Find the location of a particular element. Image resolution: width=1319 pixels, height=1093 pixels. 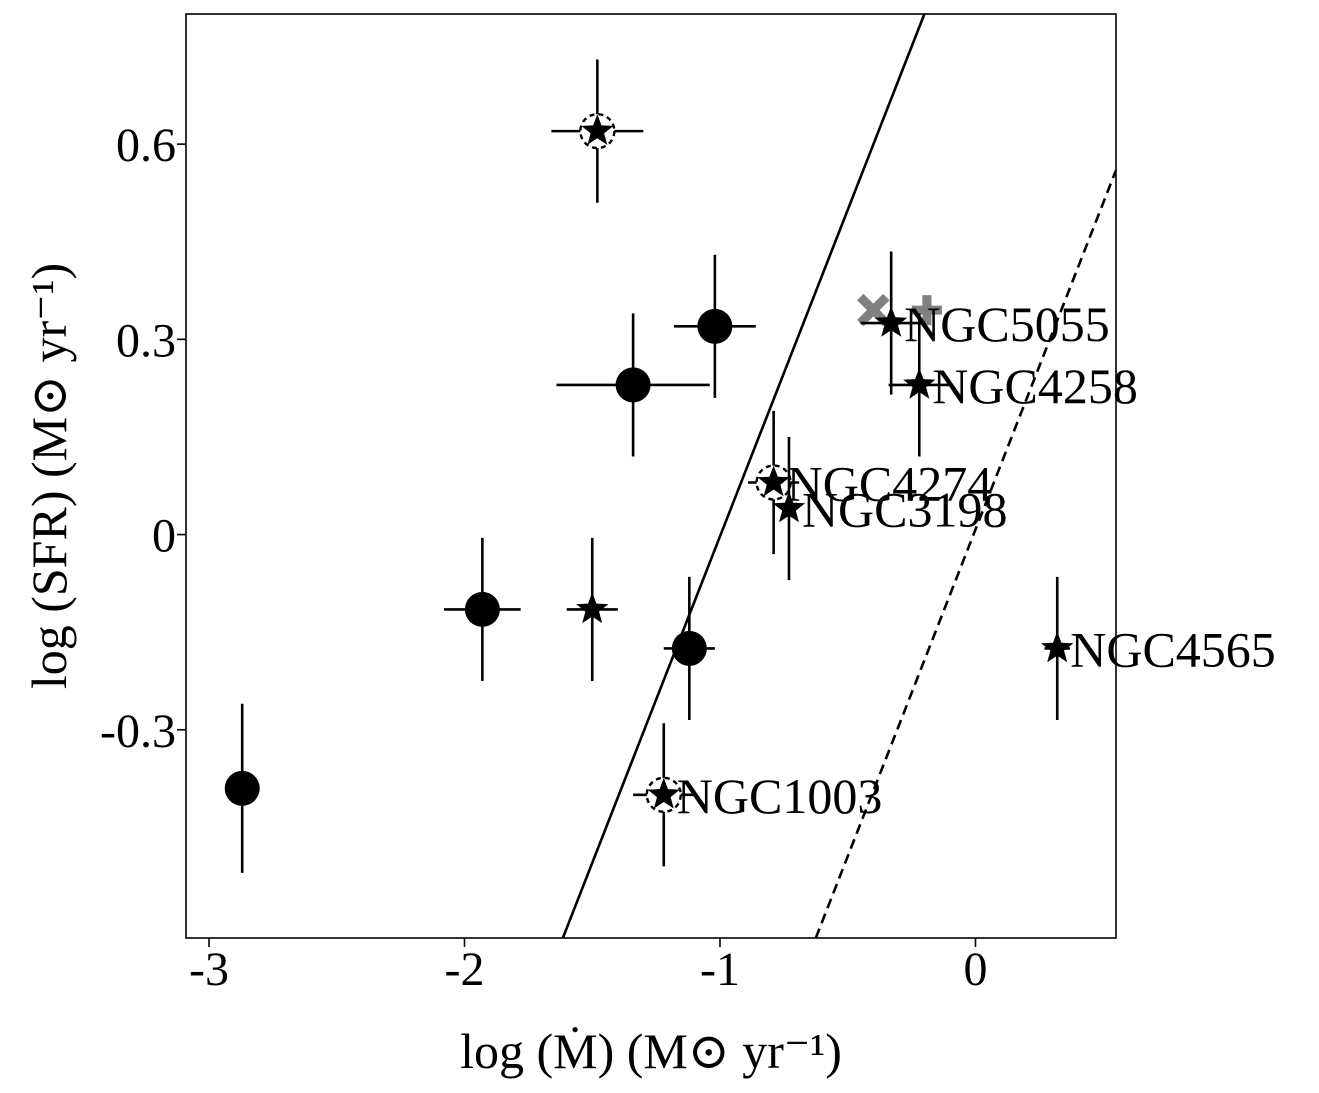

point-label-ngc1003: NGC1003 is located at coordinates (780, 796).